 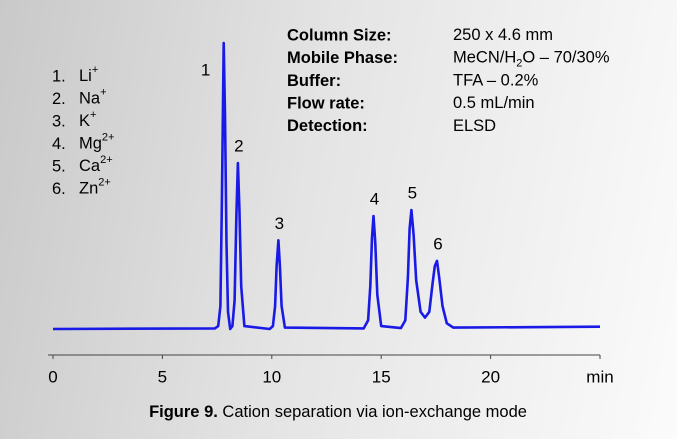 I want to click on ion-number: 5., so click(x=59, y=166).